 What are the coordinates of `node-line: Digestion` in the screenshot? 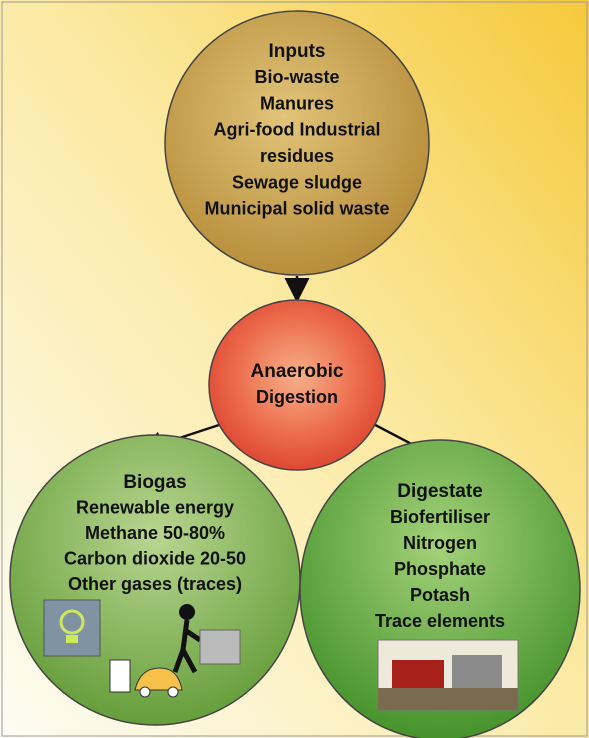 It's located at (297, 397).